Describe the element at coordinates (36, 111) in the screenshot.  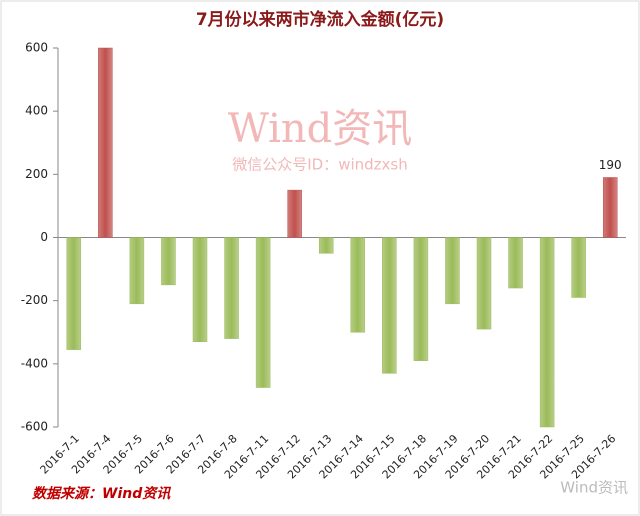
I see `y-tick-label: 400` at that location.